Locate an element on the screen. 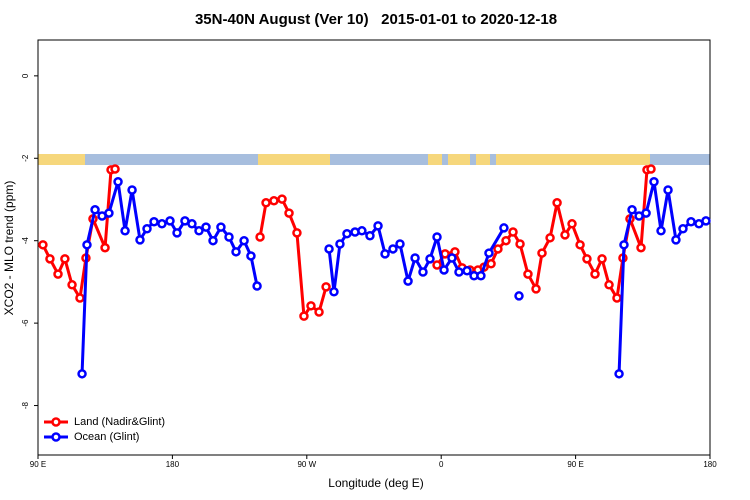 The width and height of the screenshot is (750, 500). legend-label: Land (Nadir&Glint) is located at coordinates (119, 422).